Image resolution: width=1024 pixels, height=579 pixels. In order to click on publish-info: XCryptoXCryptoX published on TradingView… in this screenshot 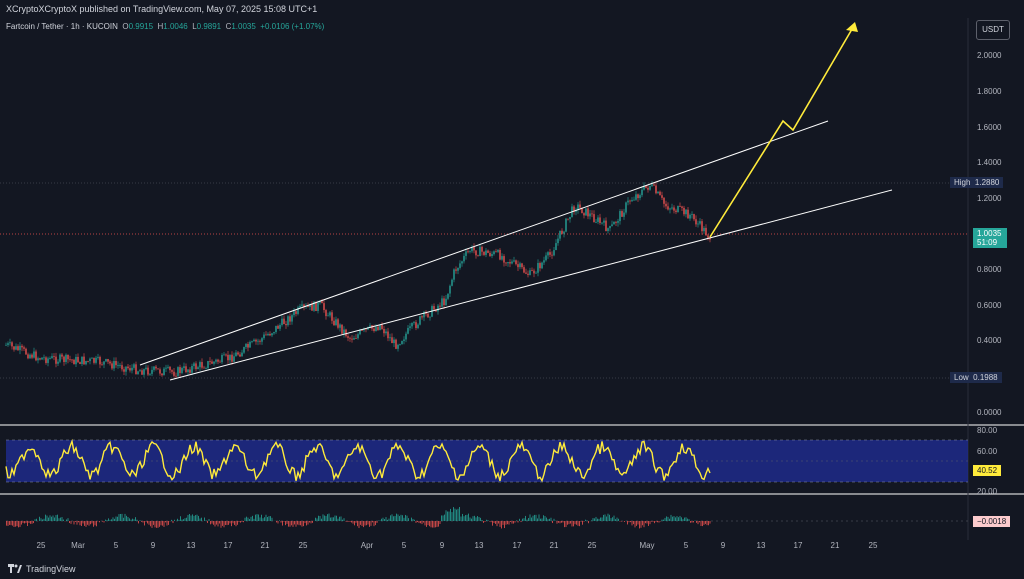, I will do `click(162, 9)`.